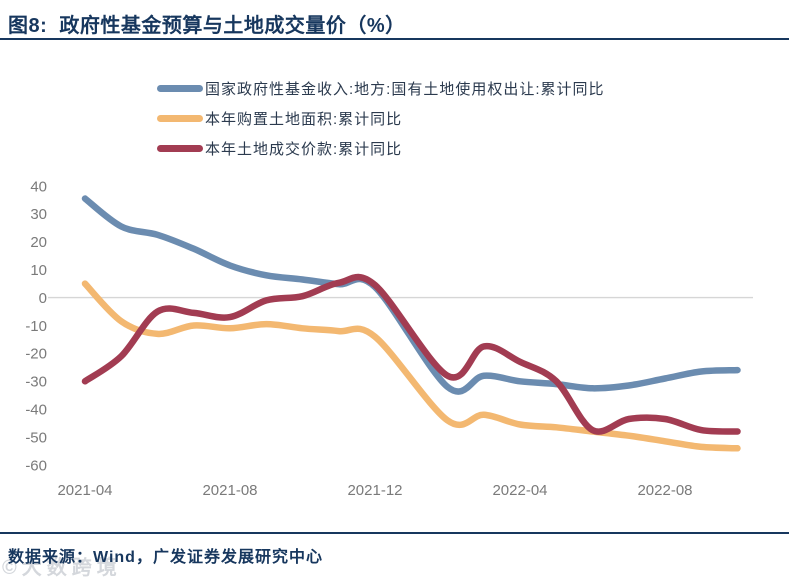 The width and height of the screenshot is (789, 586). I want to click on y-tick-label: 40, so click(38, 186).